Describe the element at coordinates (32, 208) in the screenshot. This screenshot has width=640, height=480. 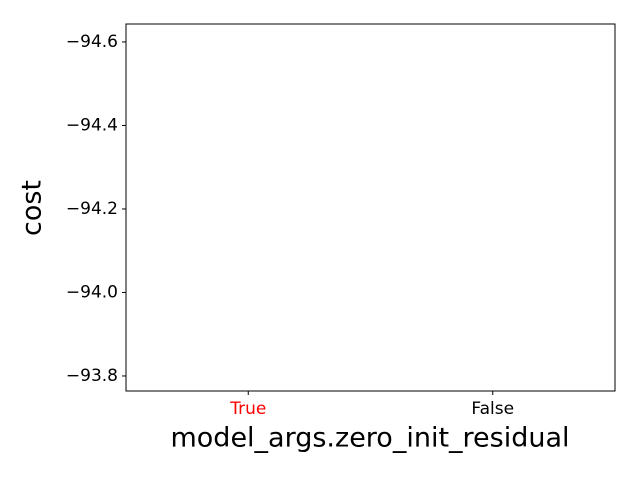
I see `y-axis-label: cost` at that location.